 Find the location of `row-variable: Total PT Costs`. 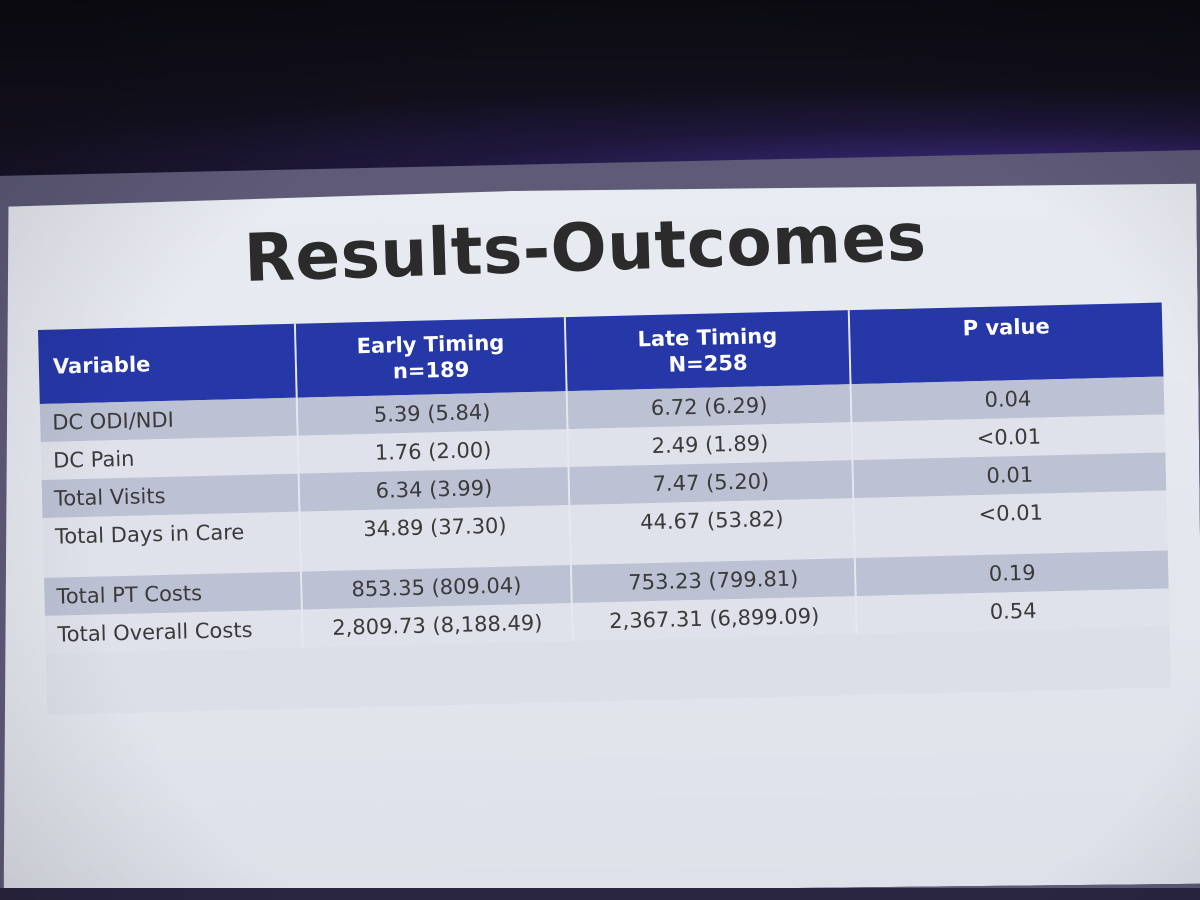

row-variable: Total PT Costs is located at coordinates (173, 593).